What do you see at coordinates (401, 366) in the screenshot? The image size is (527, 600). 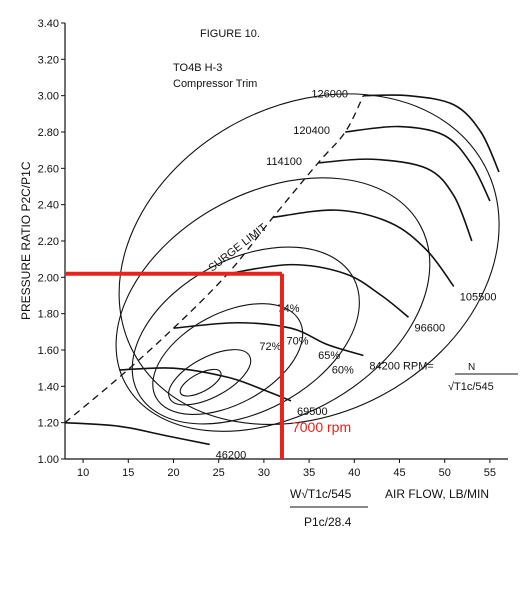 I see `speed-line-label: 84200 RPM=` at bounding box center [401, 366].